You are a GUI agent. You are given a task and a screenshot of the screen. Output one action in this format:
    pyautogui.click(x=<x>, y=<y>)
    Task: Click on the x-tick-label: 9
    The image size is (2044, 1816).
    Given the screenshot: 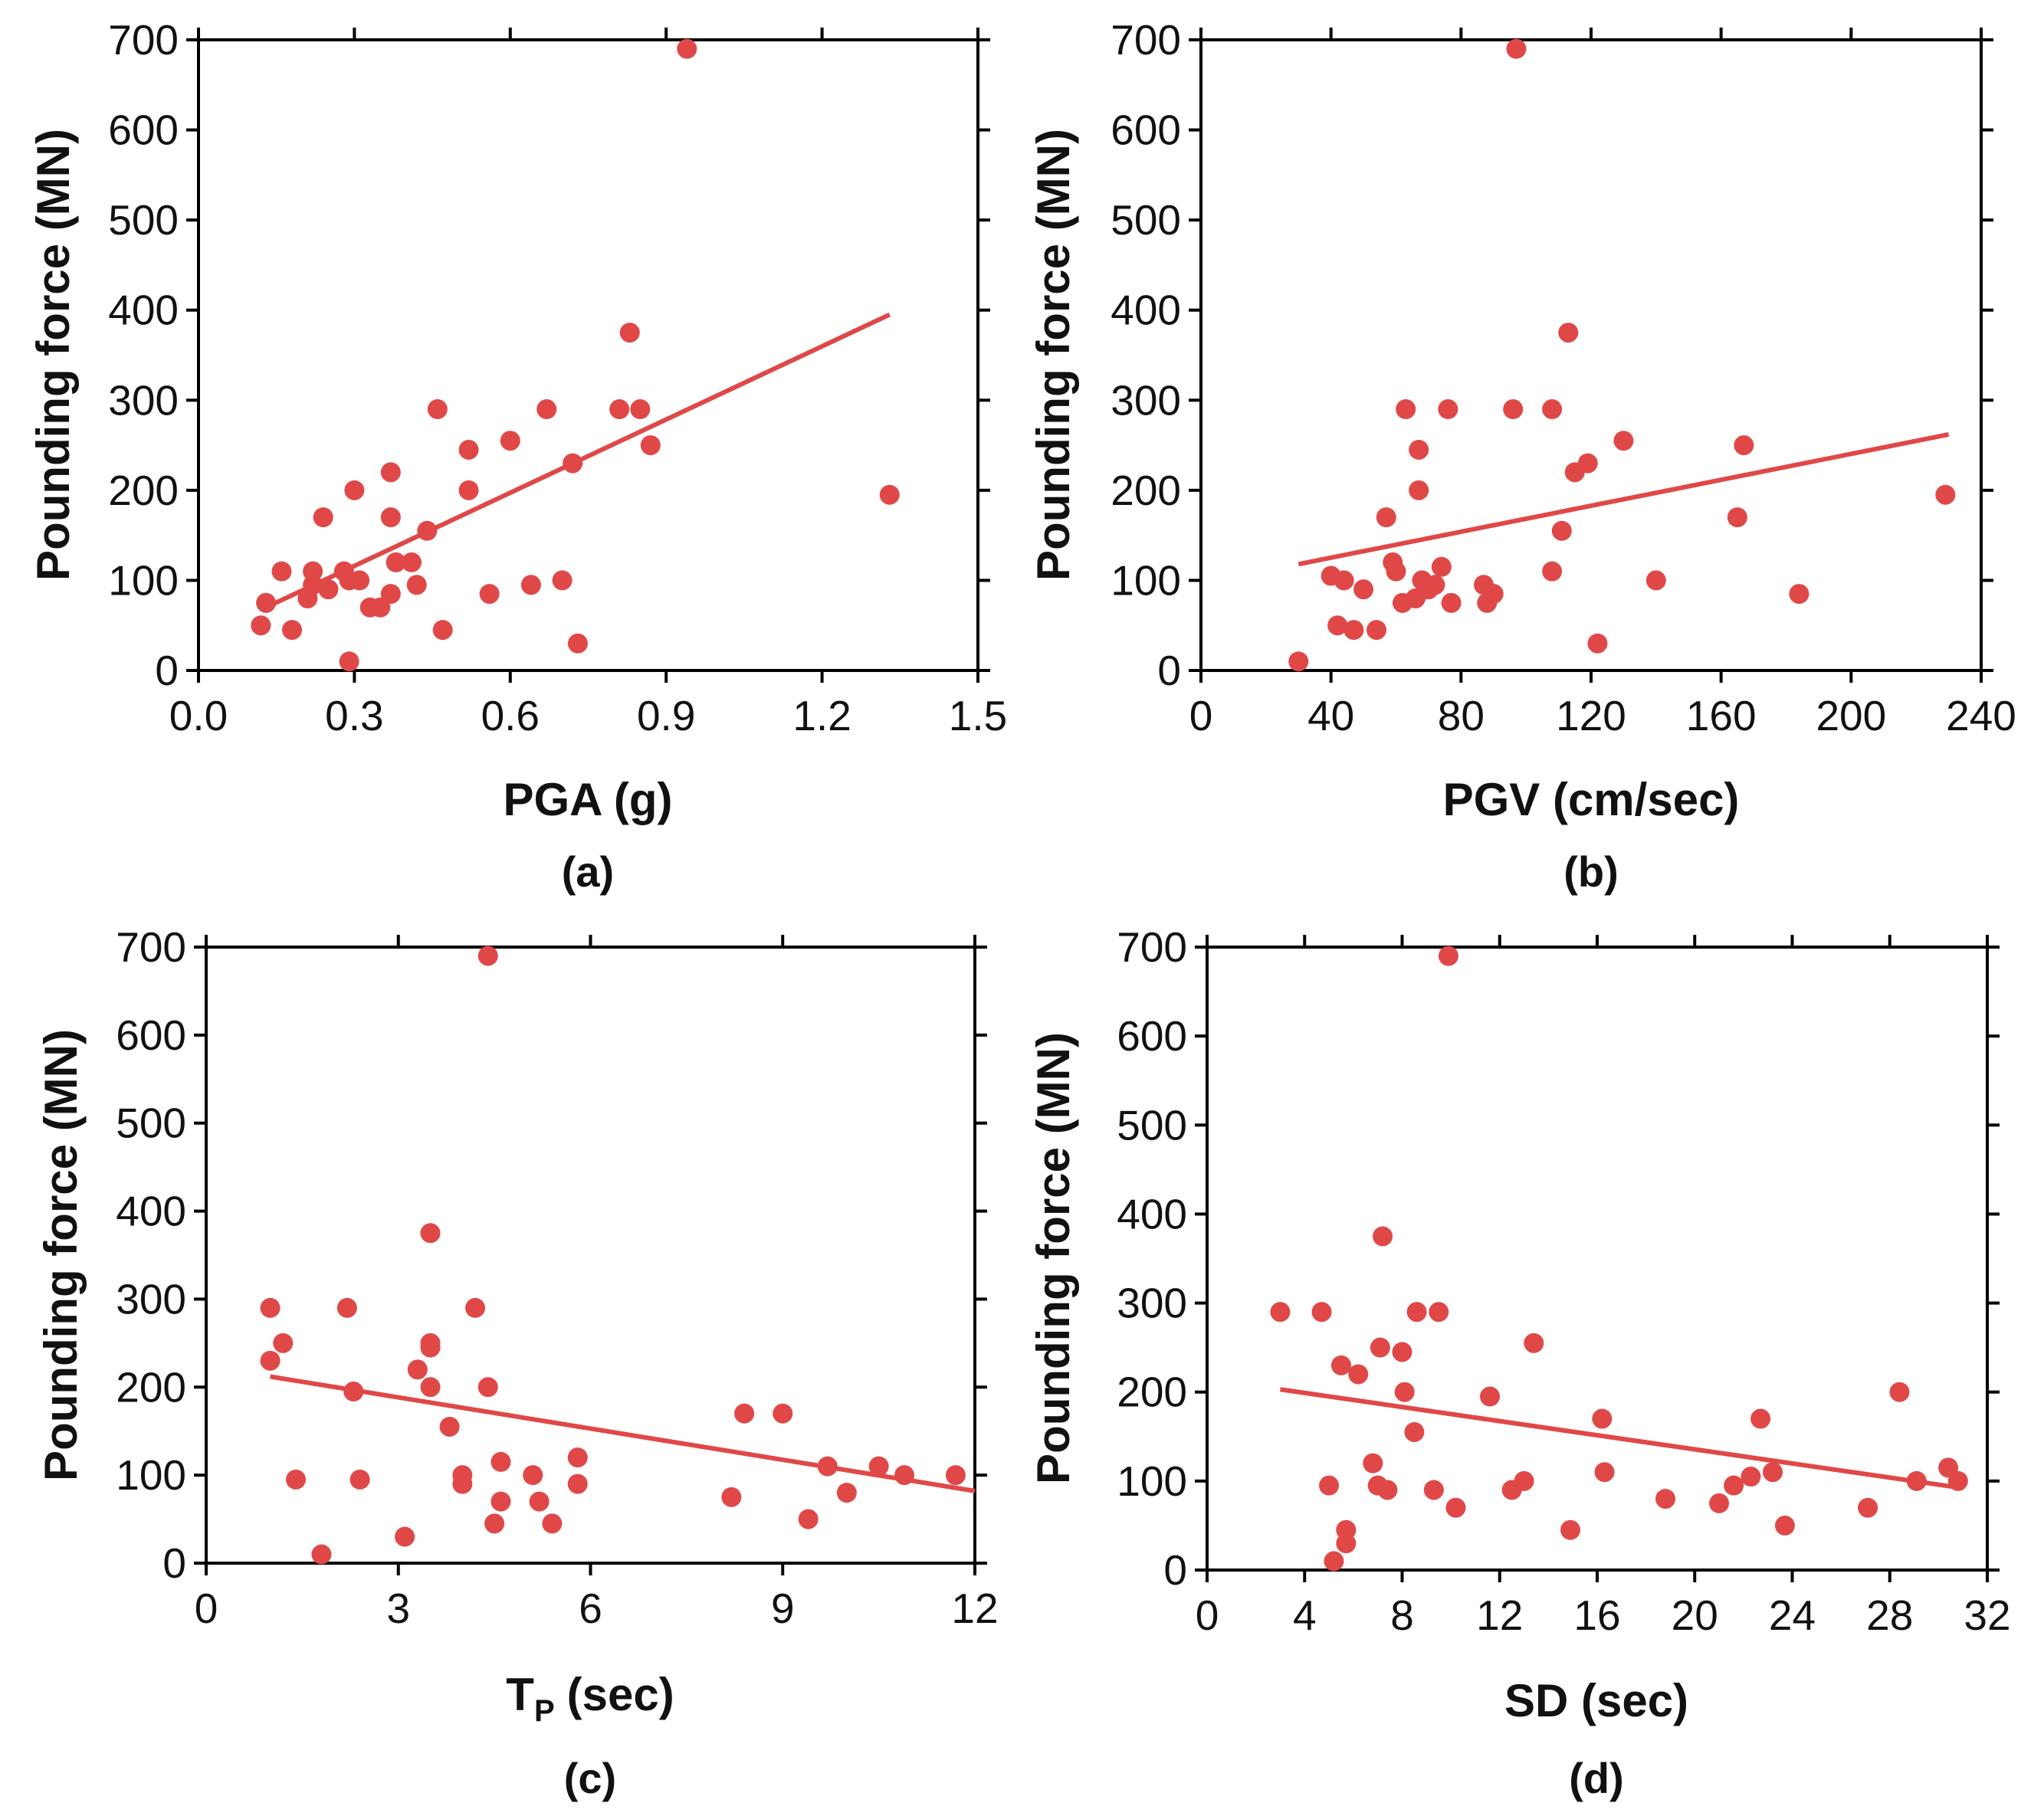 What is the action you would take?
    pyautogui.click(x=783, y=1609)
    